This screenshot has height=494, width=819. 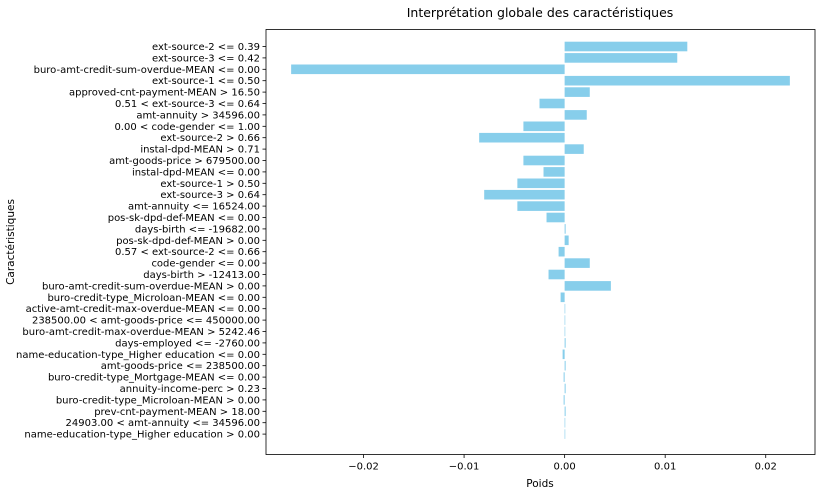 What do you see at coordinates (154, 378) in the screenshot?
I see `category-label: buro-credit-type_Mortgage-MEAN <= 0.00` at bounding box center [154, 378].